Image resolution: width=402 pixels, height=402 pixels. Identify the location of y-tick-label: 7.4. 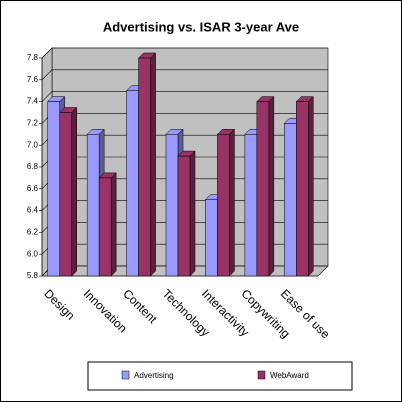
(33, 101).